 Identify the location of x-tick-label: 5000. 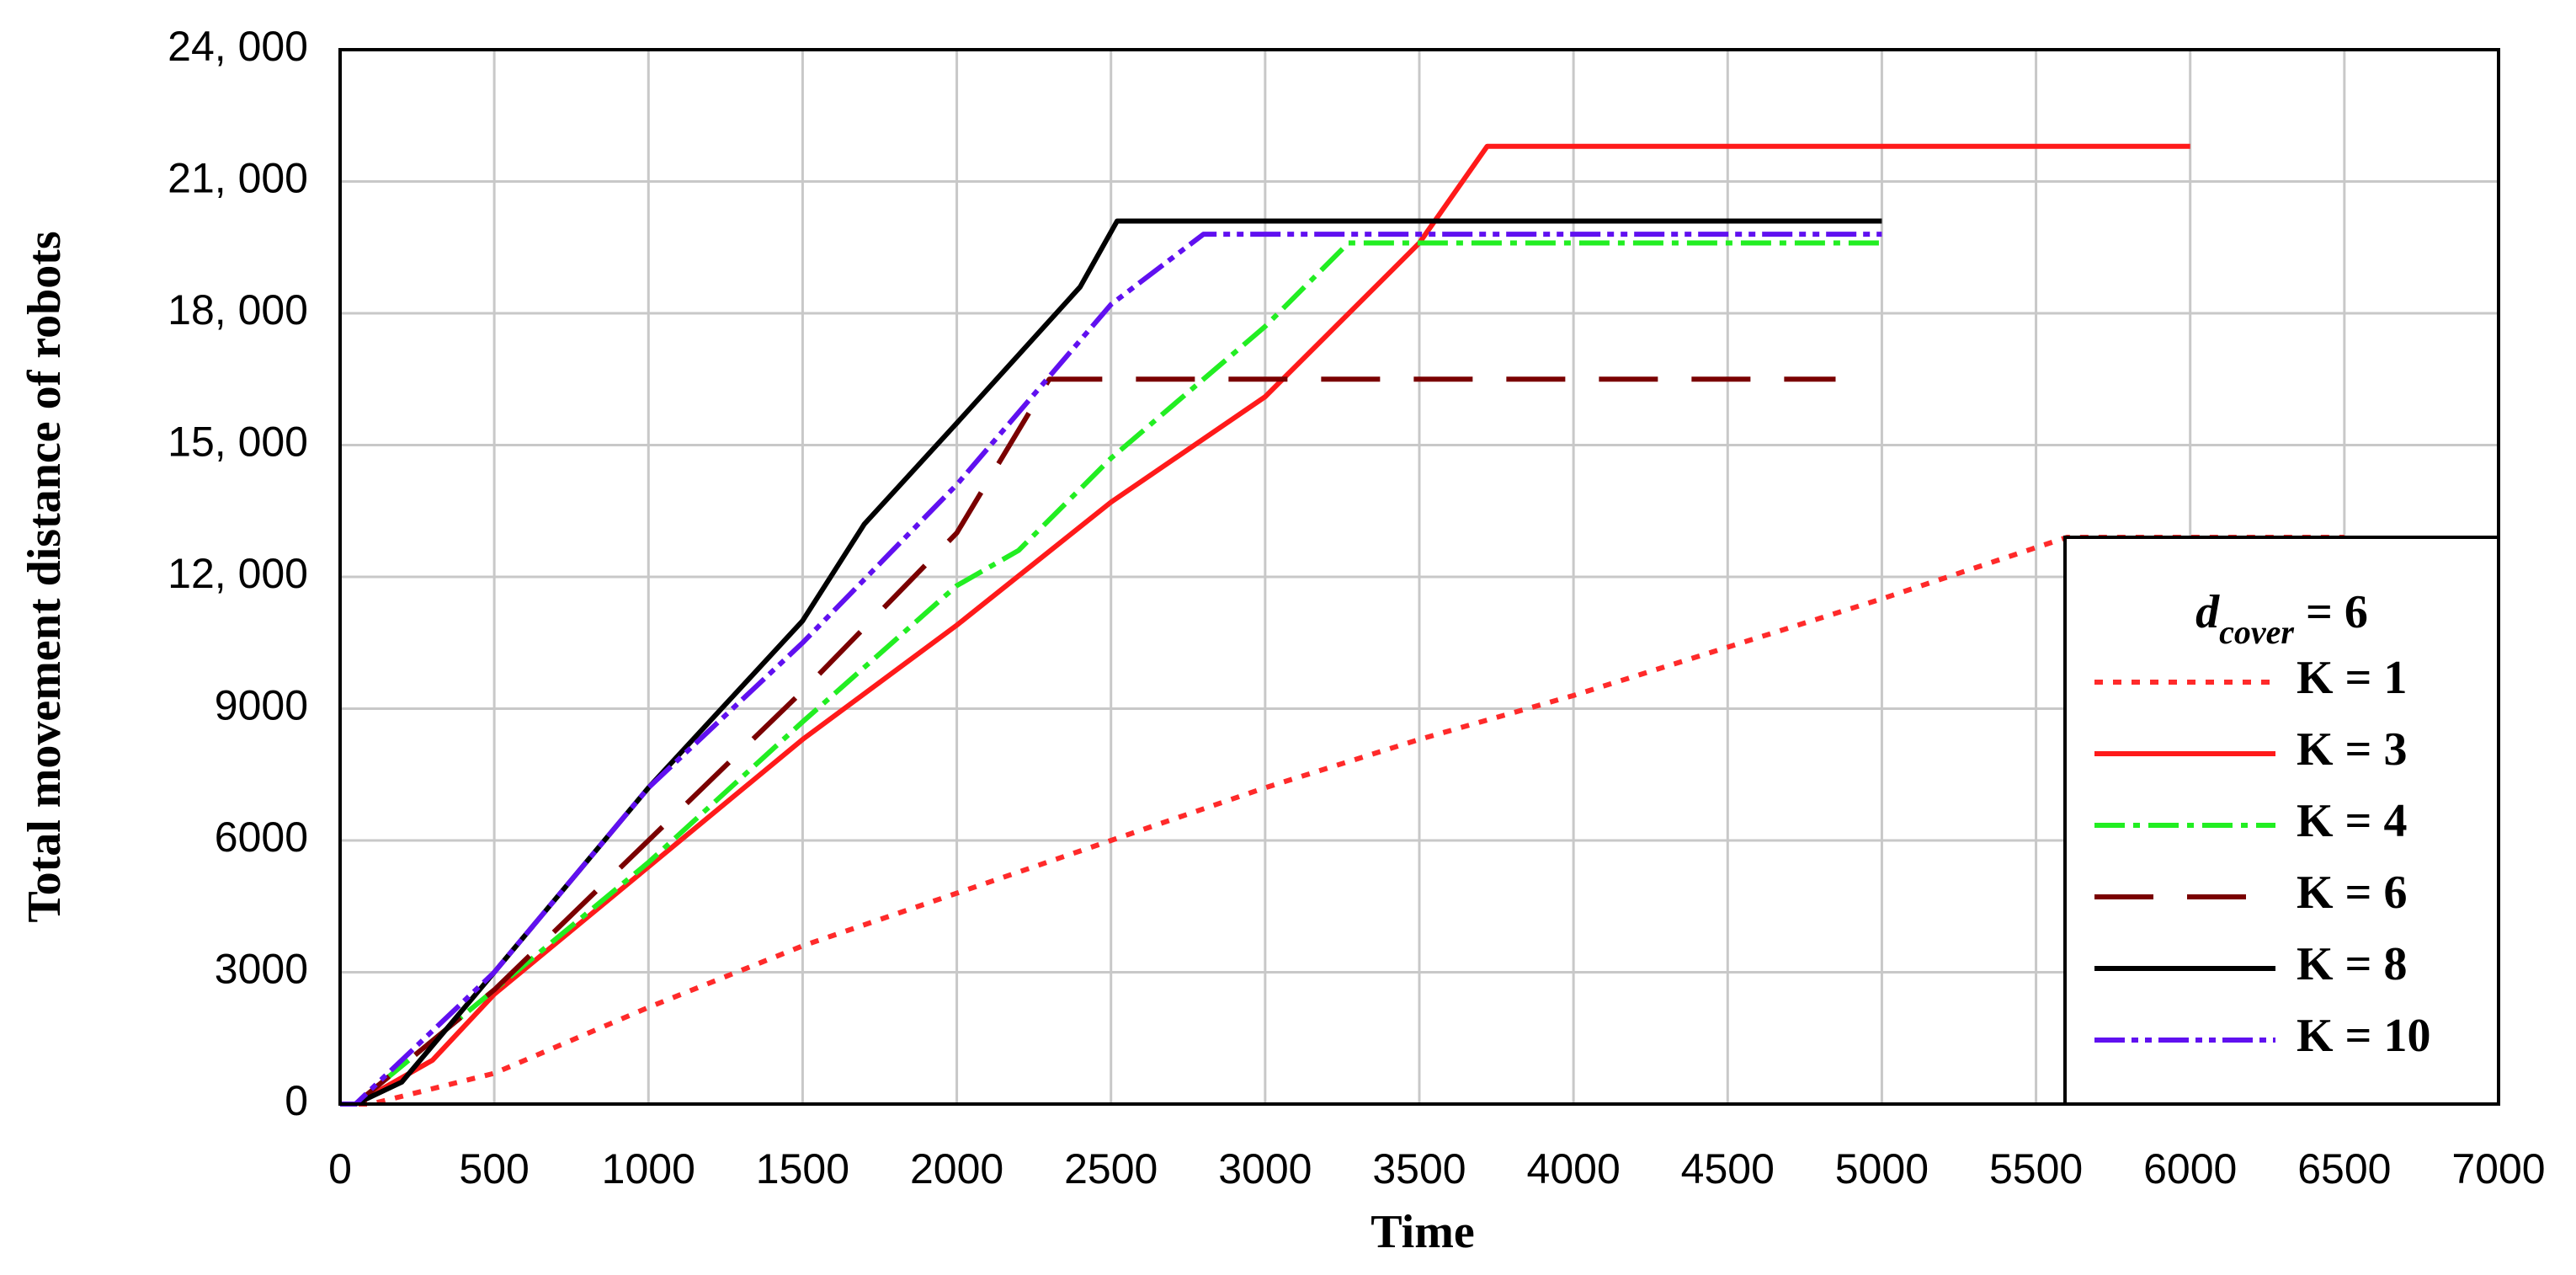
(1882, 1168).